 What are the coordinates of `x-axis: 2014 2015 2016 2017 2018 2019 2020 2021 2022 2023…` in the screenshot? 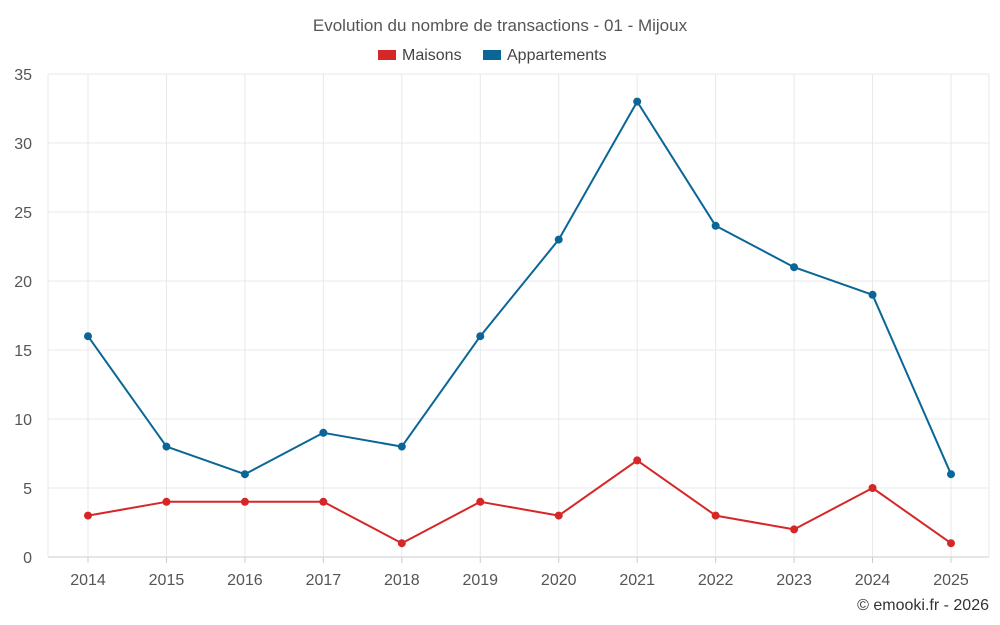 It's located at (519, 580).